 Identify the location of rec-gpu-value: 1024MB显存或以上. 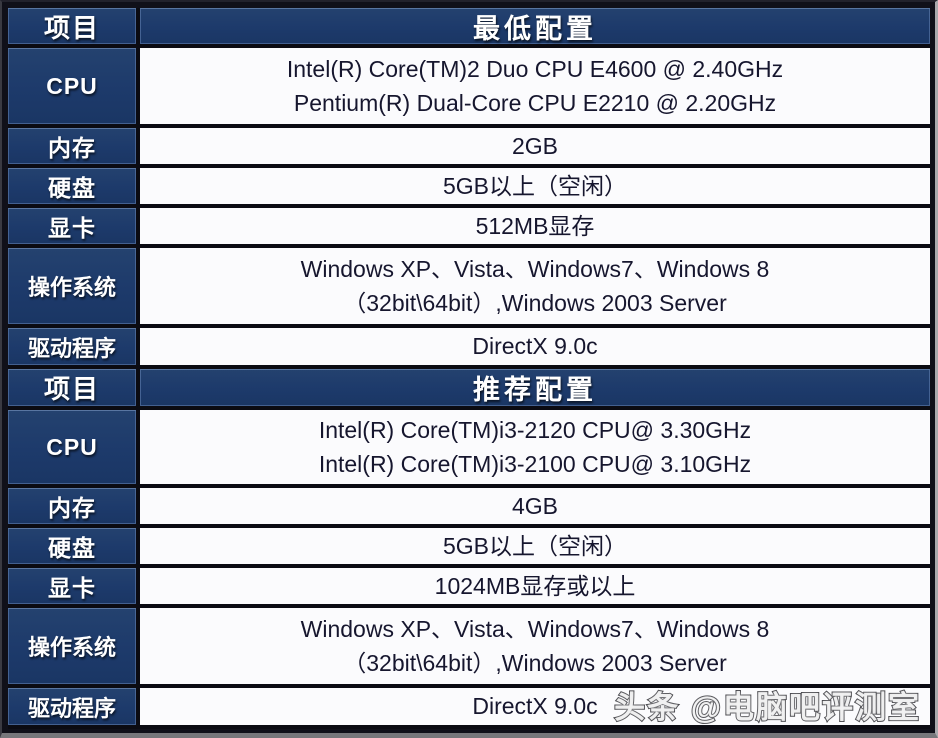
(535, 586).